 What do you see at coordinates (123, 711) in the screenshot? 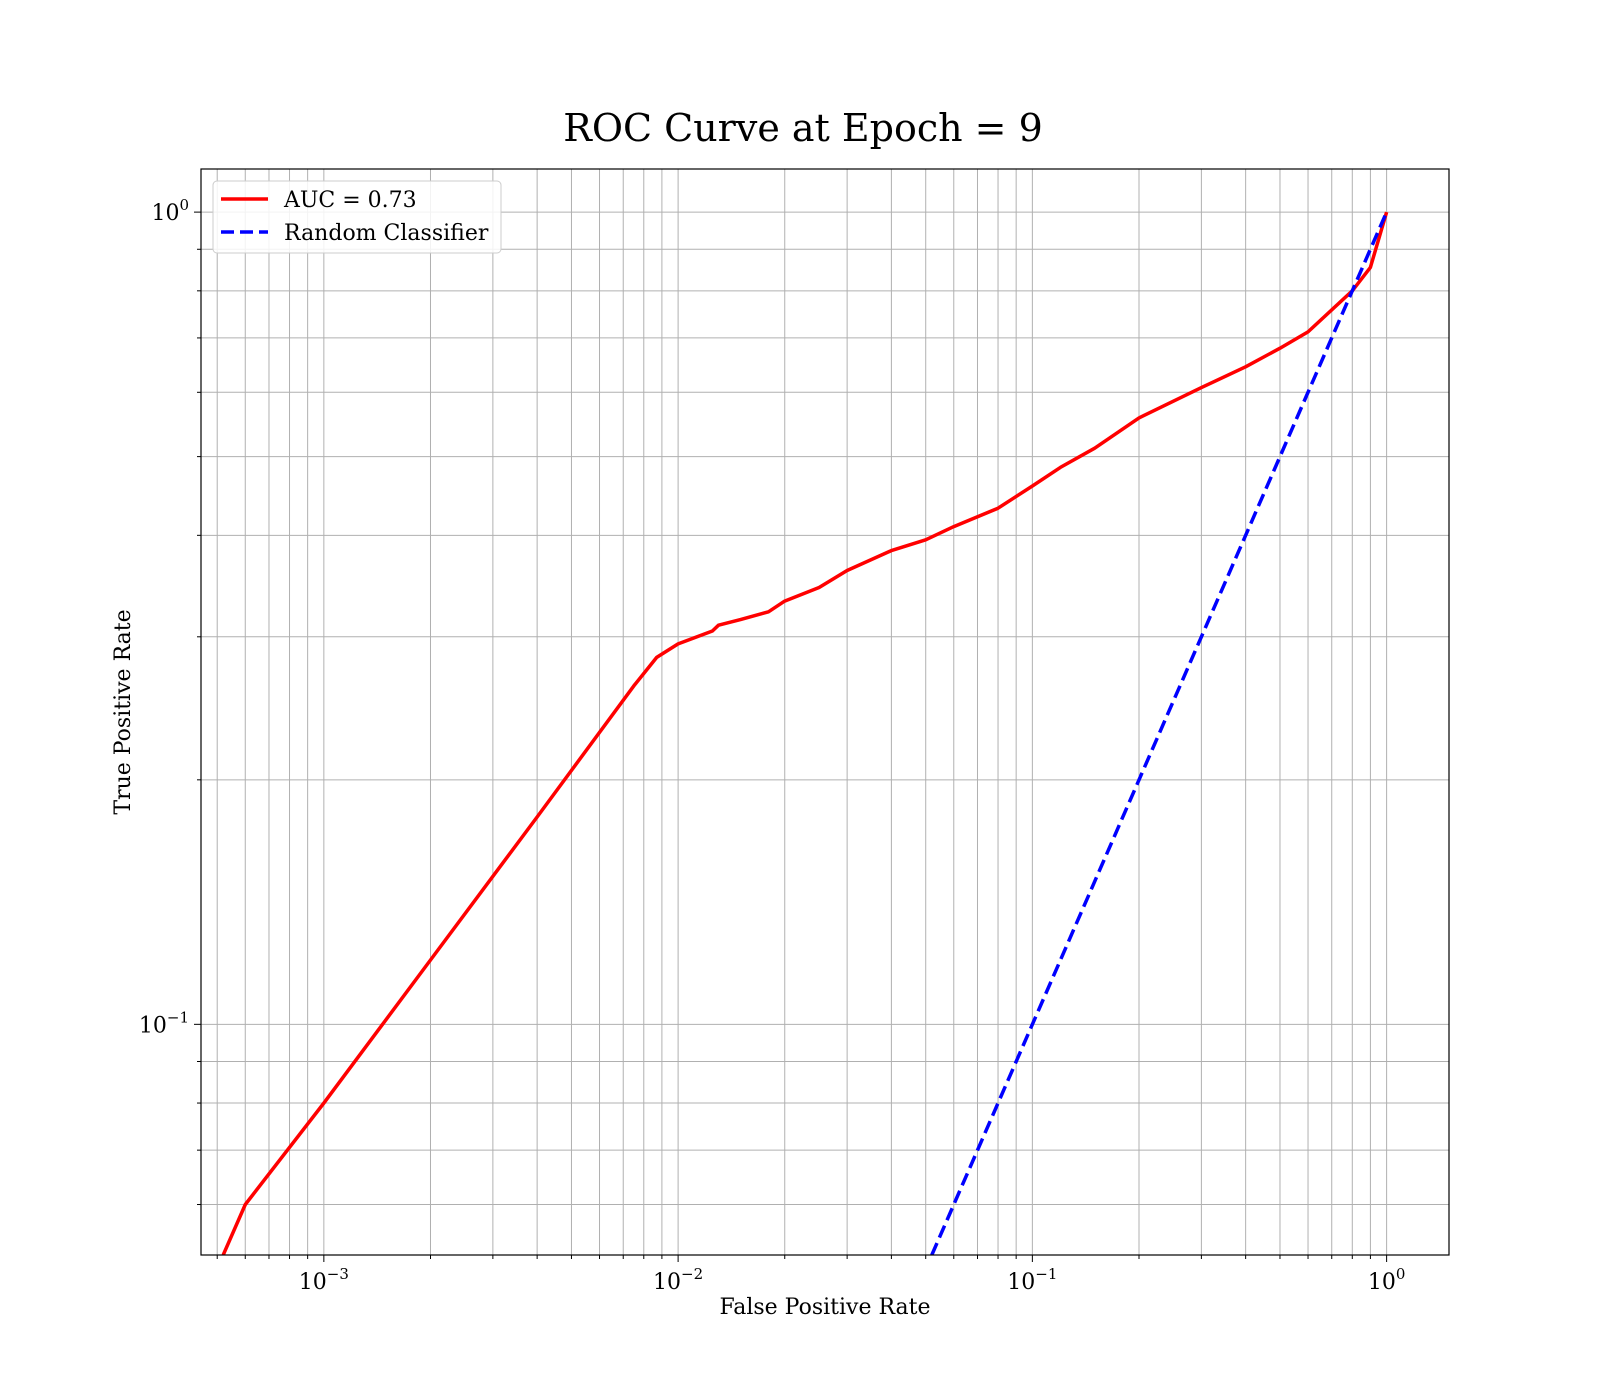
I see `y-axis-label: True Positive Rate` at bounding box center [123, 711].